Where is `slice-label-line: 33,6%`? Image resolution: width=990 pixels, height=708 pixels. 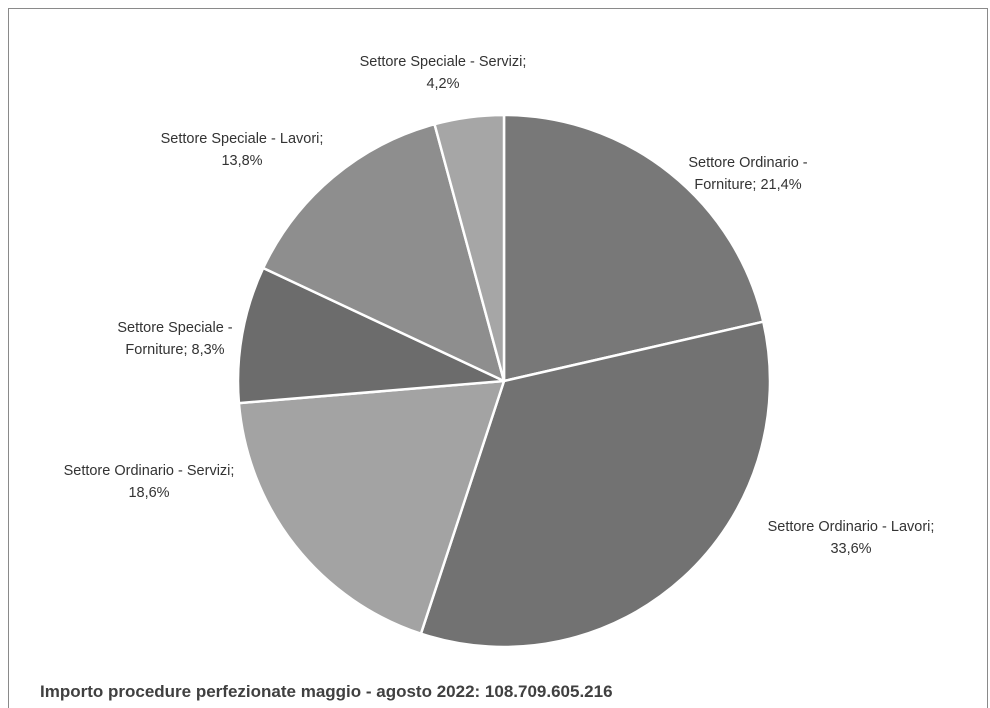 slice-label-line: 33,6% is located at coordinates (850, 549).